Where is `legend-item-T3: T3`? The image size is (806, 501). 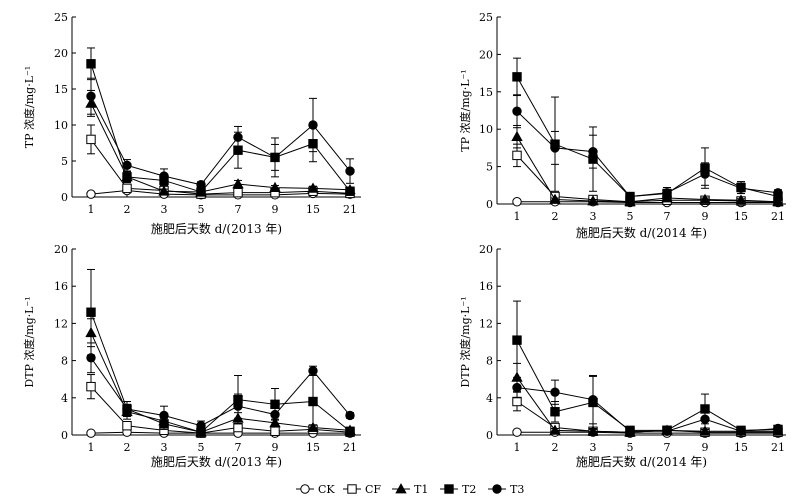 legend-item-T3: T3 is located at coordinates (506, 489).